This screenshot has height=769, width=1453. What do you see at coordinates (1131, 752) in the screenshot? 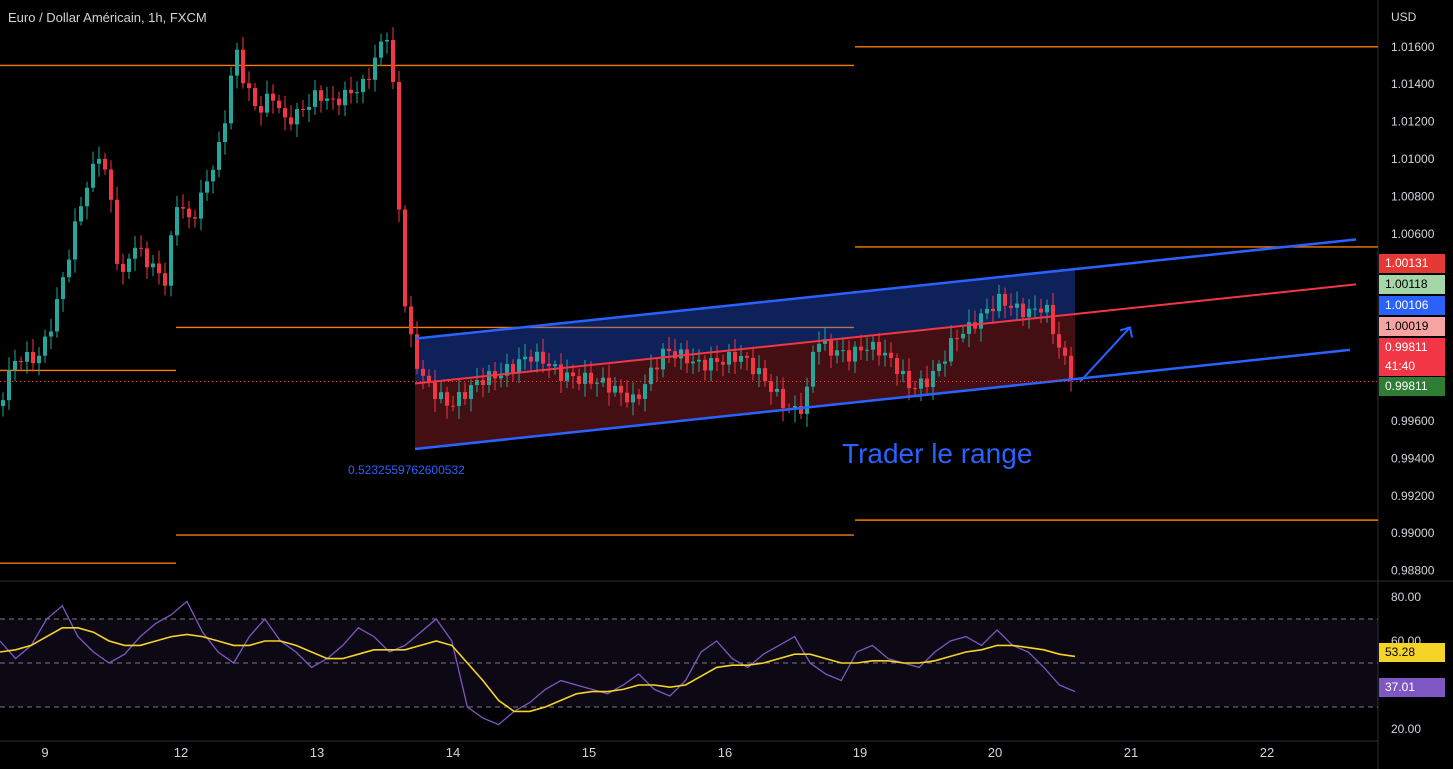
I see `time-tick-label: 21` at bounding box center [1131, 752].